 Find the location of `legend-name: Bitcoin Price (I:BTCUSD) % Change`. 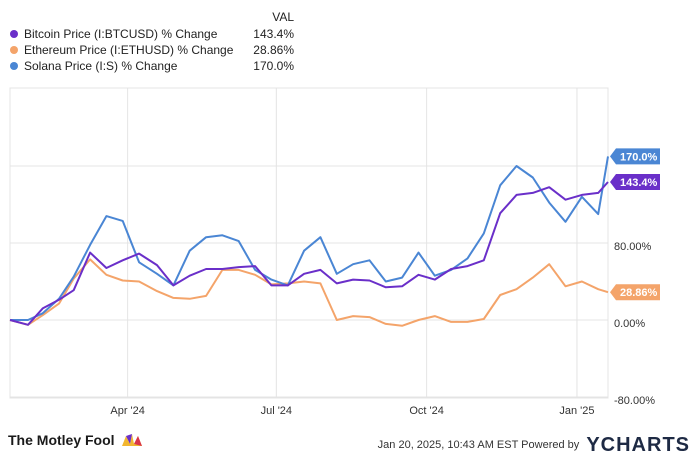

legend-name: Bitcoin Price (I:BTCUSD) % Change is located at coordinates (121, 34).